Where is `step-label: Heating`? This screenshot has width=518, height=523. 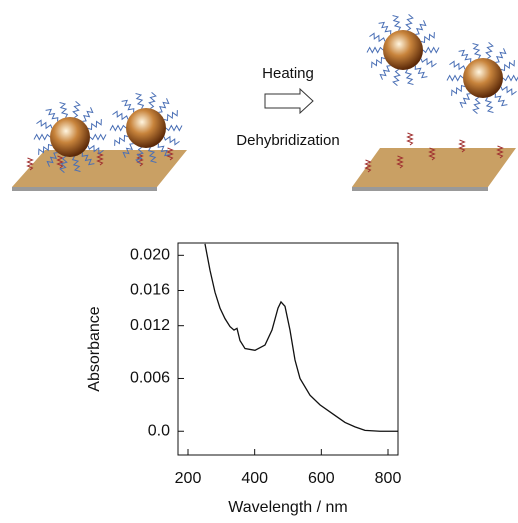
step-label: Heating is located at coordinates (288, 73).